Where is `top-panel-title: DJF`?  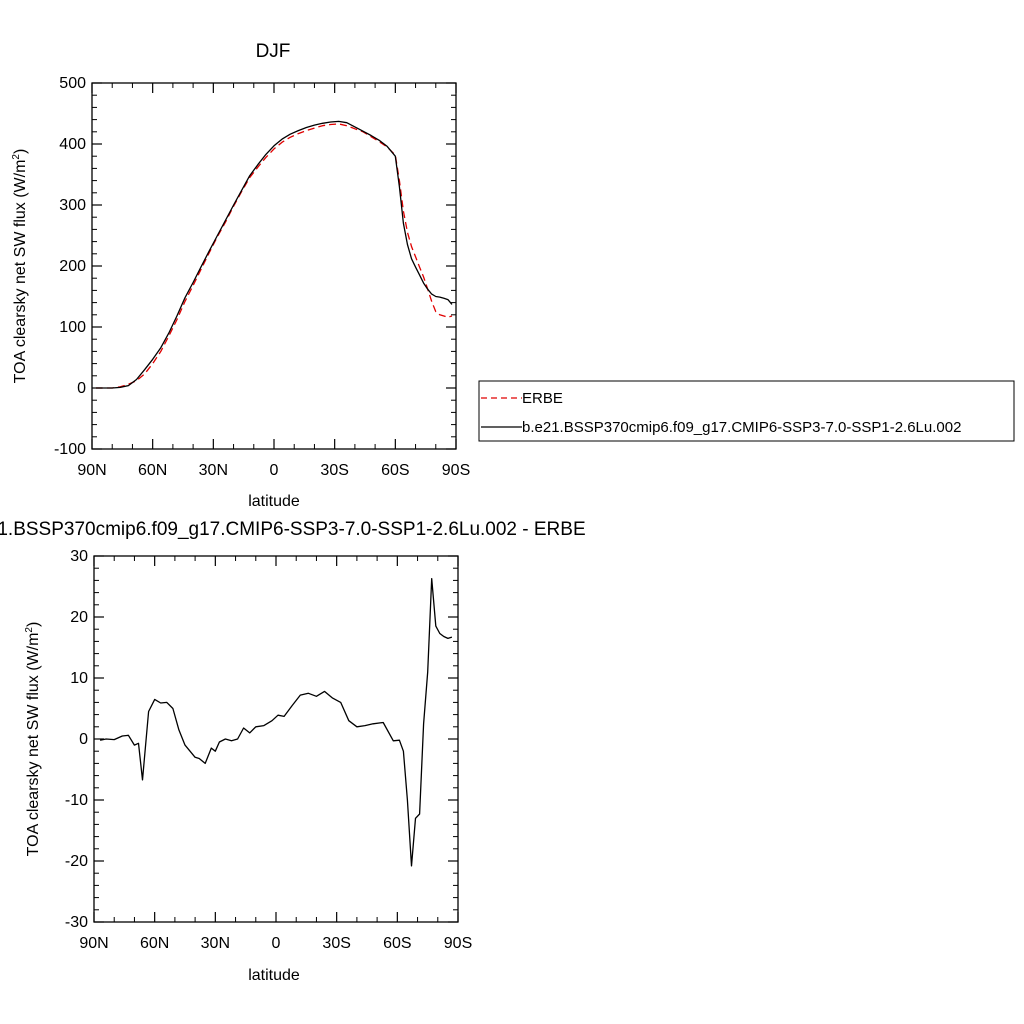 top-panel-title: DJF is located at coordinates (273, 51).